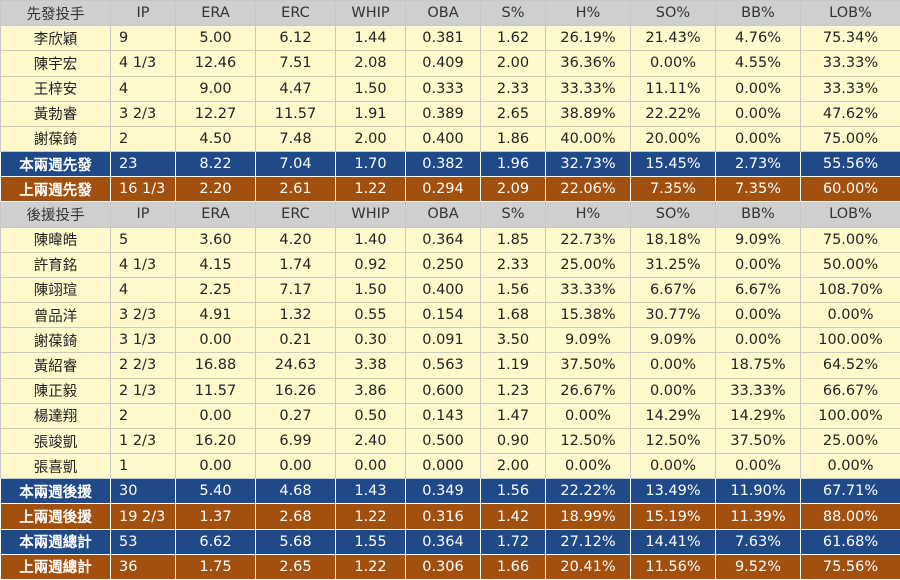 This screenshot has height=580, width=900. I want to click on cell: SO%, so click(673, 214).